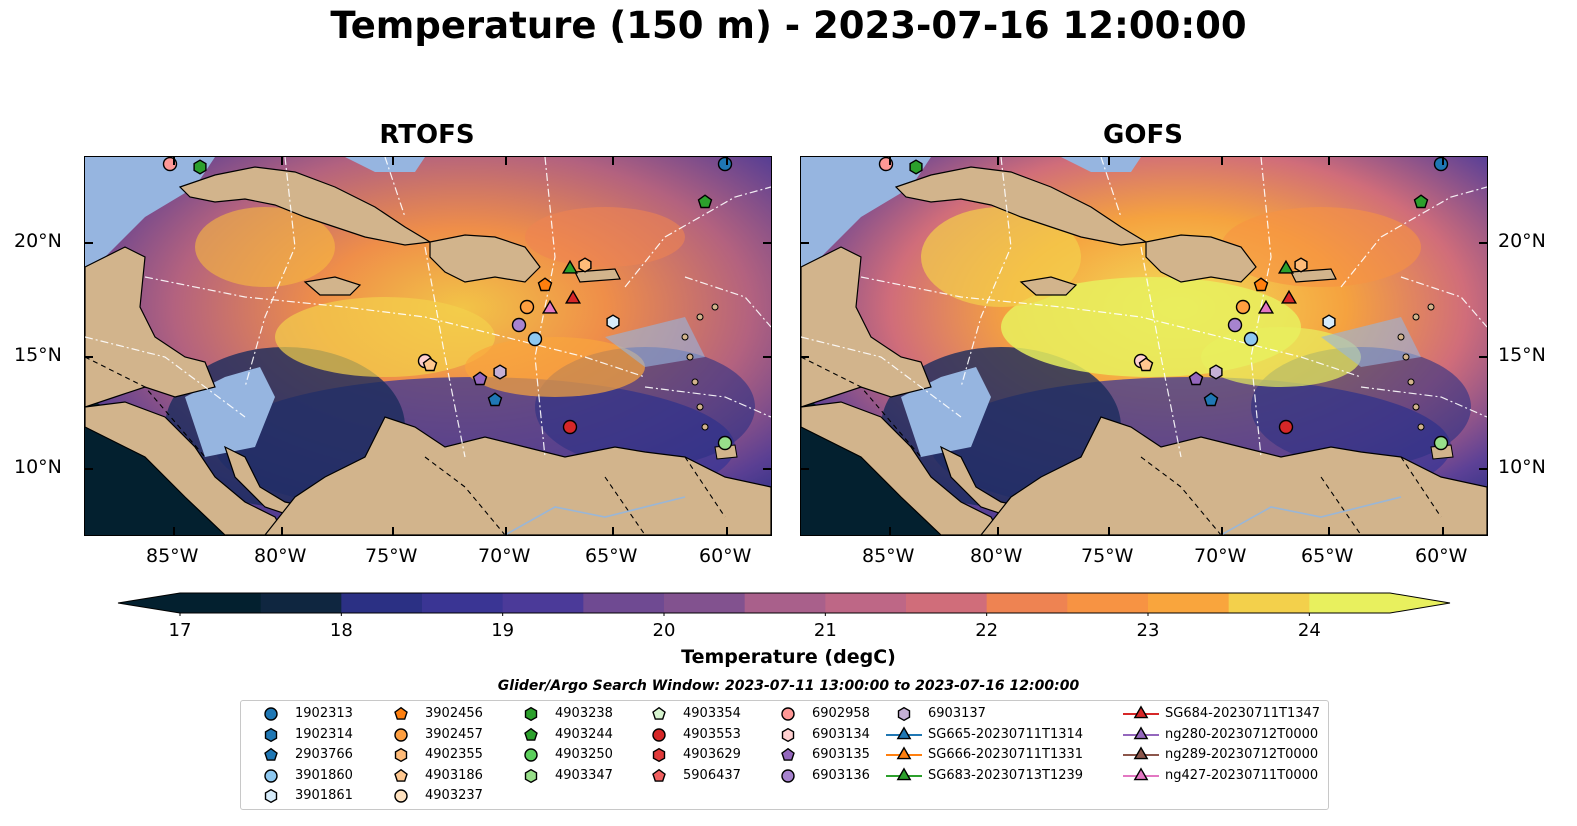 This screenshot has width=1577, height=826. I want to click on colorbar-tick-label: 17, so click(180, 630).